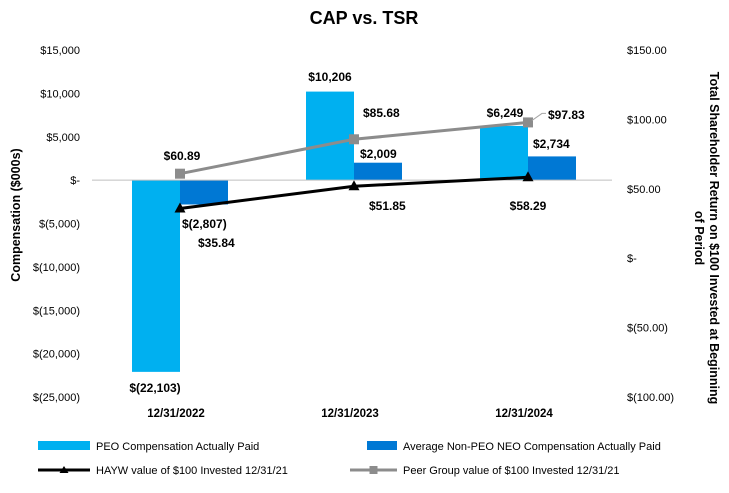  What do you see at coordinates (566, 115) in the screenshot?
I see `data-label-peer-2024: $97.83` at bounding box center [566, 115].